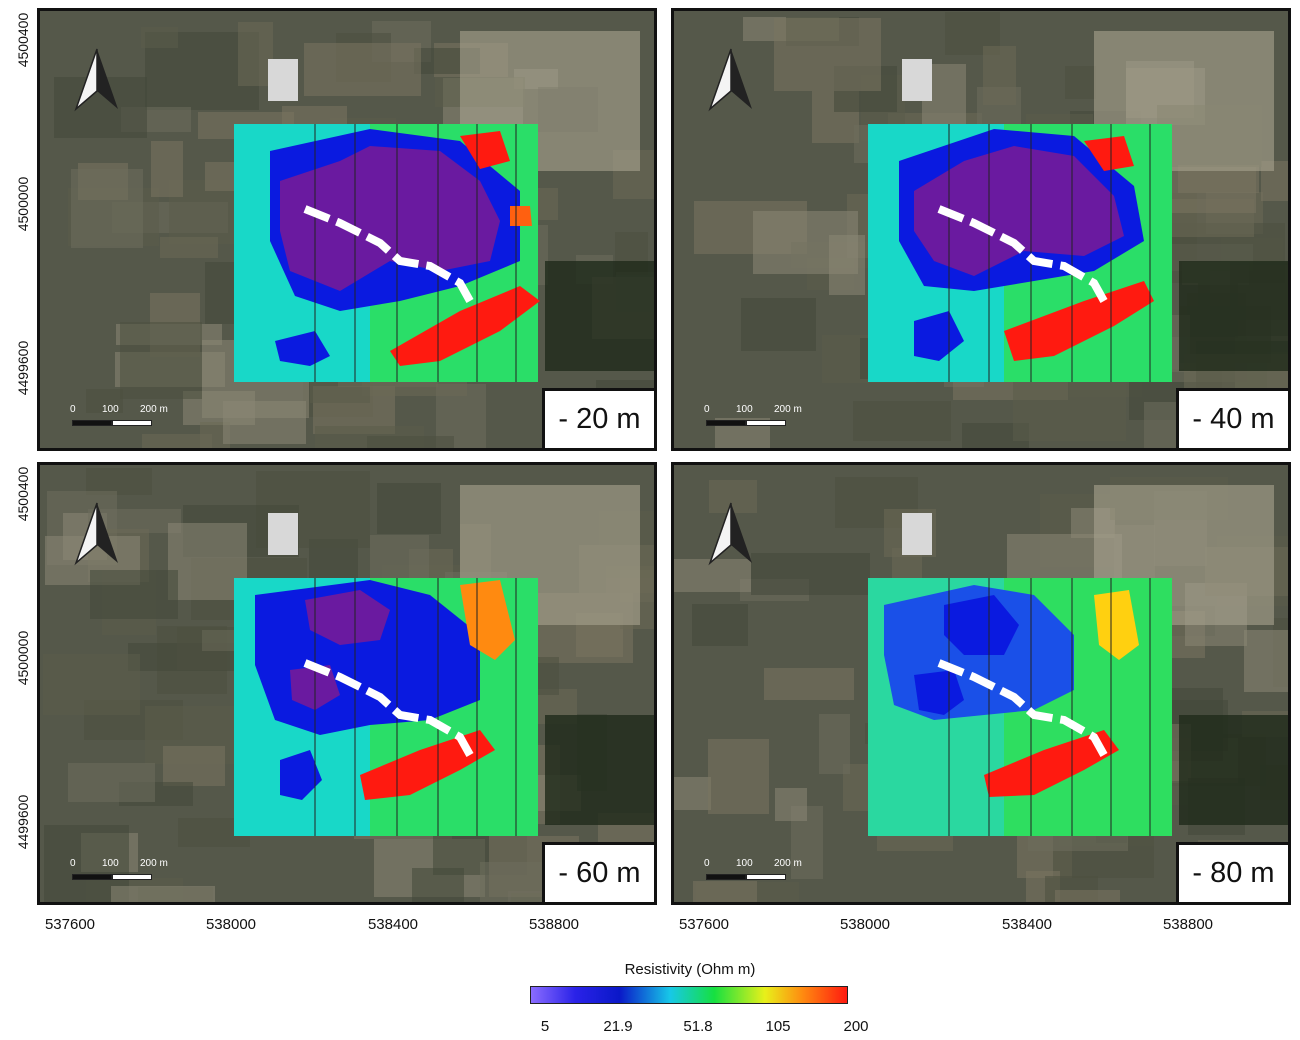  Describe the element at coordinates (856, 1026) in the screenshot. I see `colorbar-tick: 200` at that location.